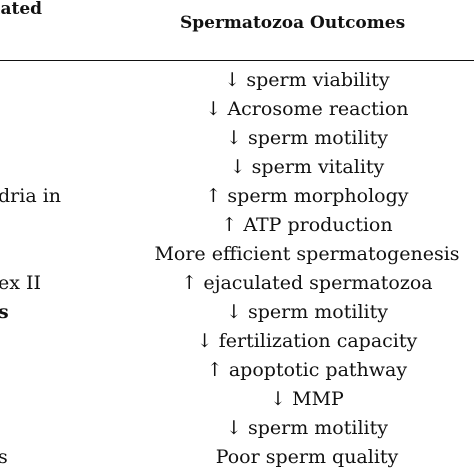 The width and height of the screenshot is (474, 474). I want to click on outcome-row: Poor sperm quality, so click(307, 457).